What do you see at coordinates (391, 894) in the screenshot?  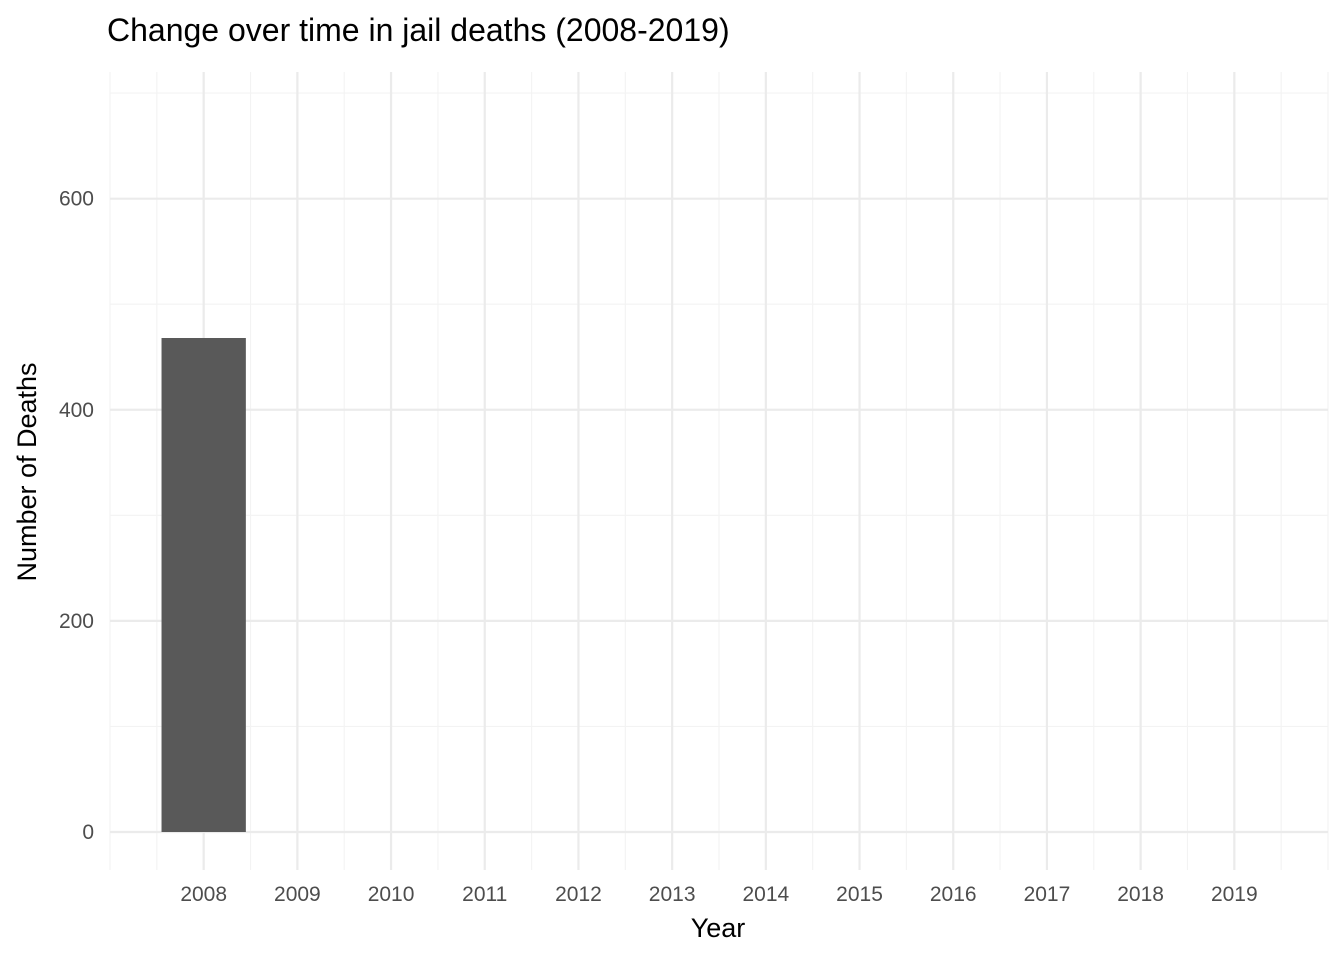 I see `x-tick-label: 2010` at bounding box center [391, 894].